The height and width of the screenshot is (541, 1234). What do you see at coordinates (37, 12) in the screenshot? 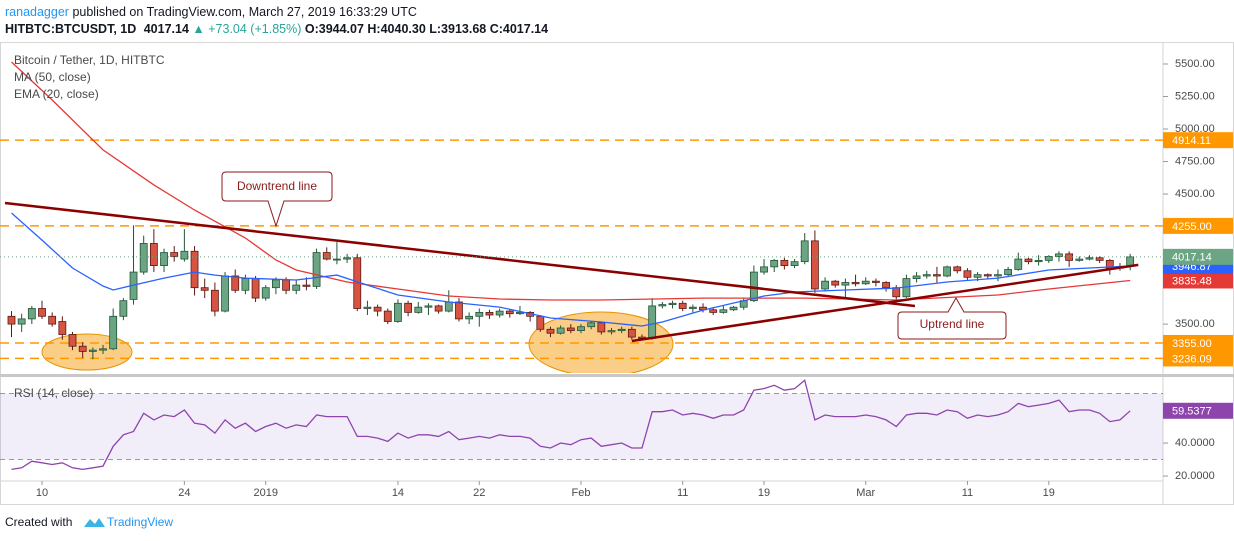
I see `publisher: ranadagger` at bounding box center [37, 12].